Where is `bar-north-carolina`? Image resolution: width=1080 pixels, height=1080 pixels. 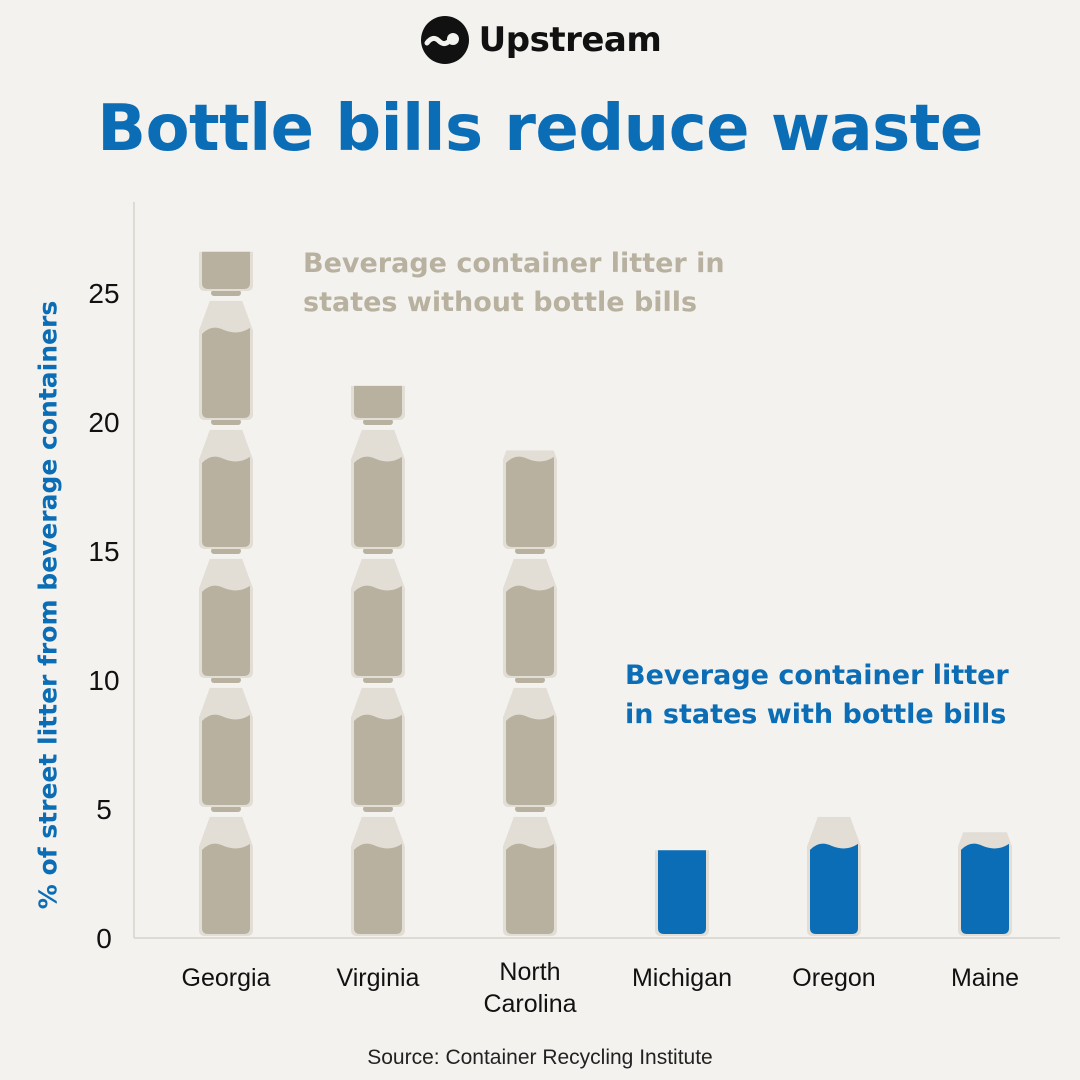 bar-north-carolina is located at coordinates (530, 693).